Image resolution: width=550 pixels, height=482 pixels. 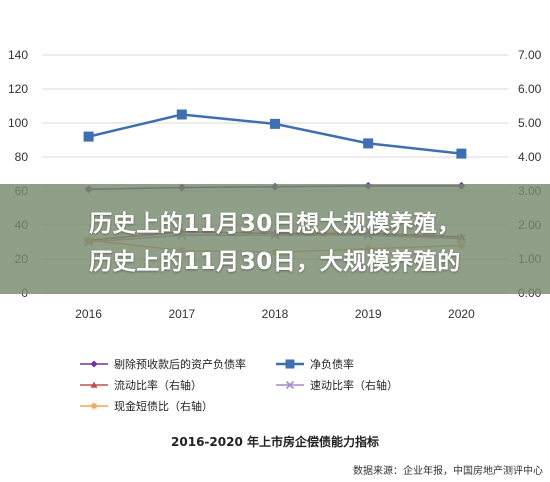 What do you see at coordinates (275, 441) in the screenshot?
I see `chart-title: 2016-2020 年上市房企偿债能力指标` at bounding box center [275, 441].